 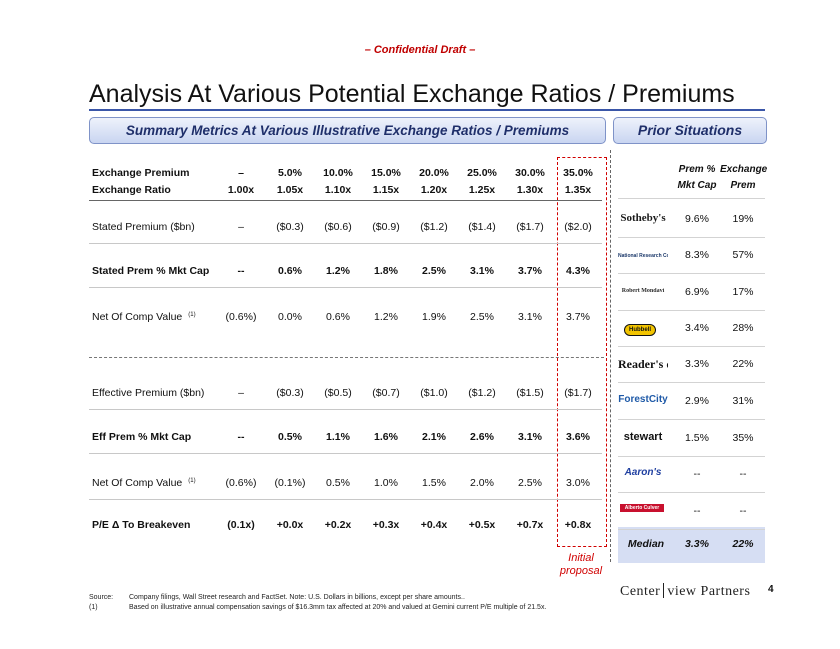 What do you see at coordinates (434, 317) in the screenshot?
I see `table-cell: 1.9%` at bounding box center [434, 317].